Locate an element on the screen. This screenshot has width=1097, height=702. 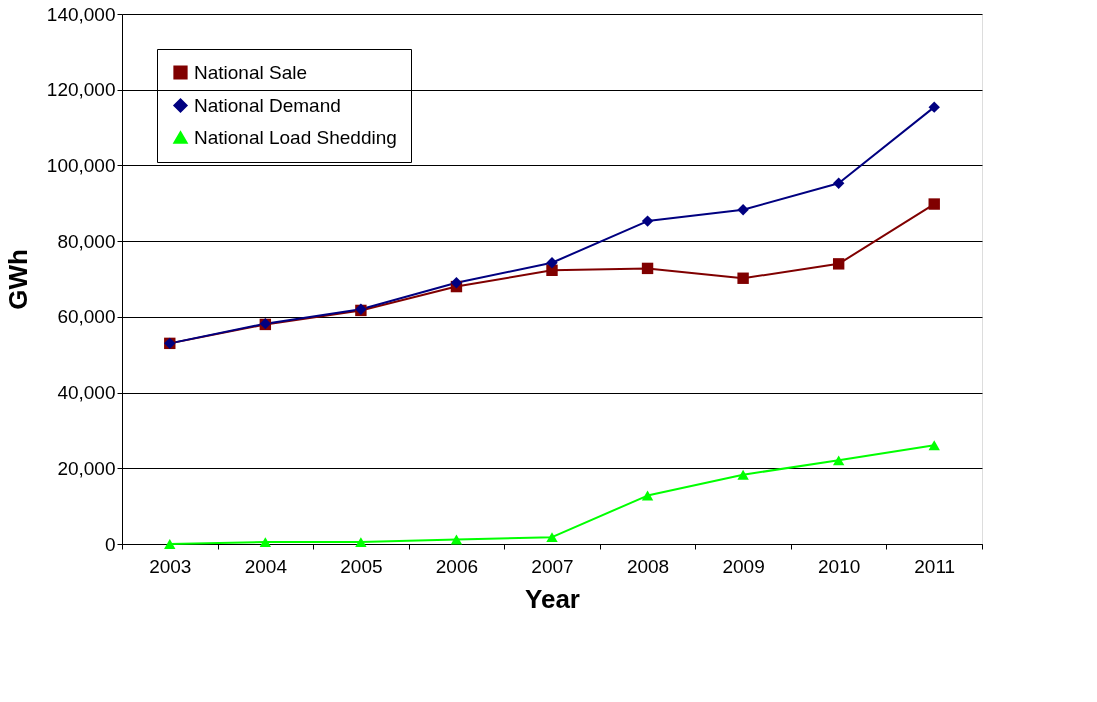
x-tick-label: 2009 is located at coordinates (743, 566).